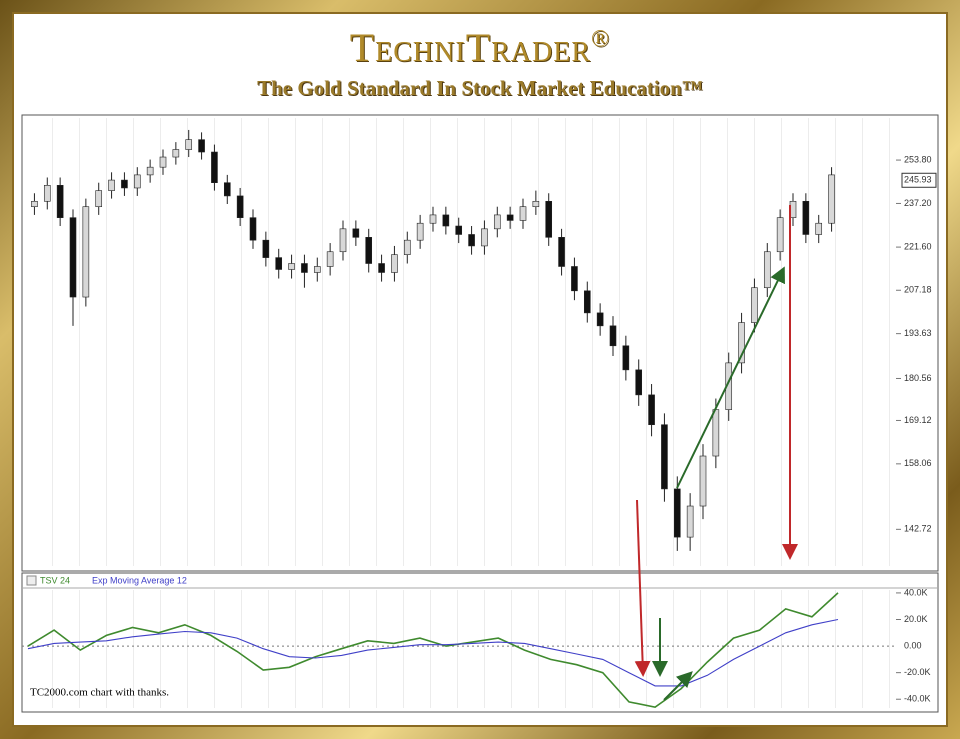 The image size is (960, 739). I want to click on y-tick-label: 253.80, so click(918, 159).